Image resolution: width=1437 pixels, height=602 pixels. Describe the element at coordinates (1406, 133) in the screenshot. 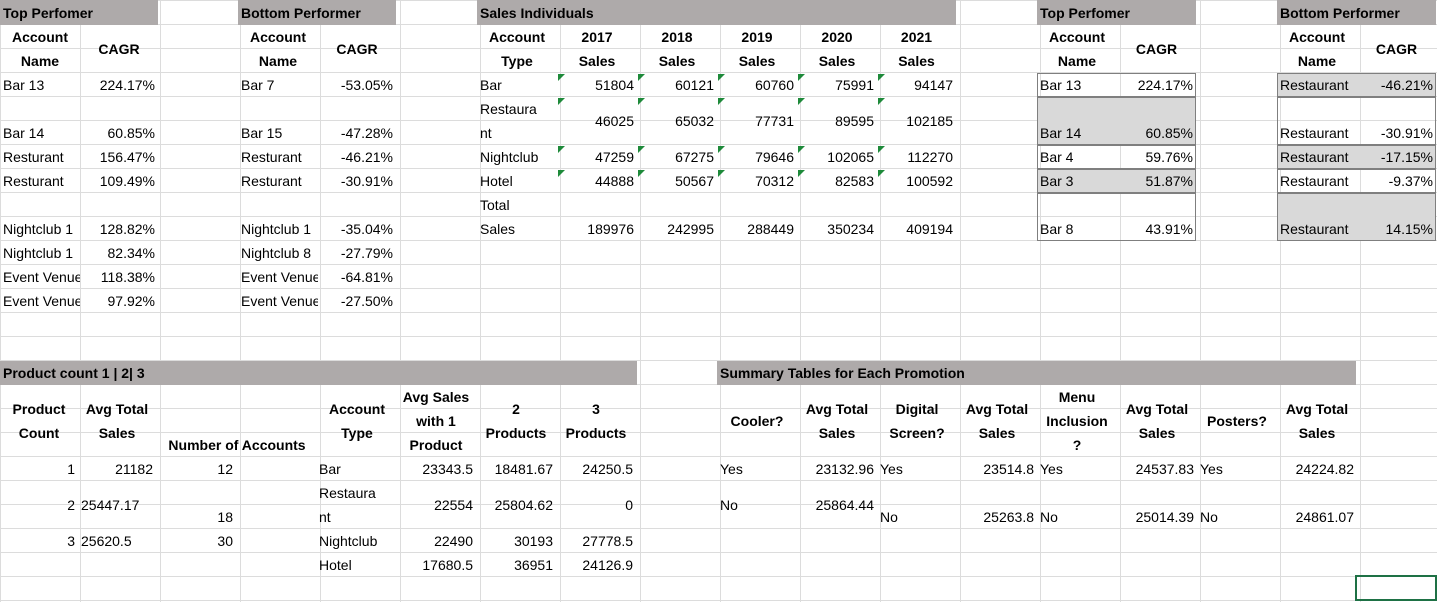

I see `cell: -30.91%` at that location.